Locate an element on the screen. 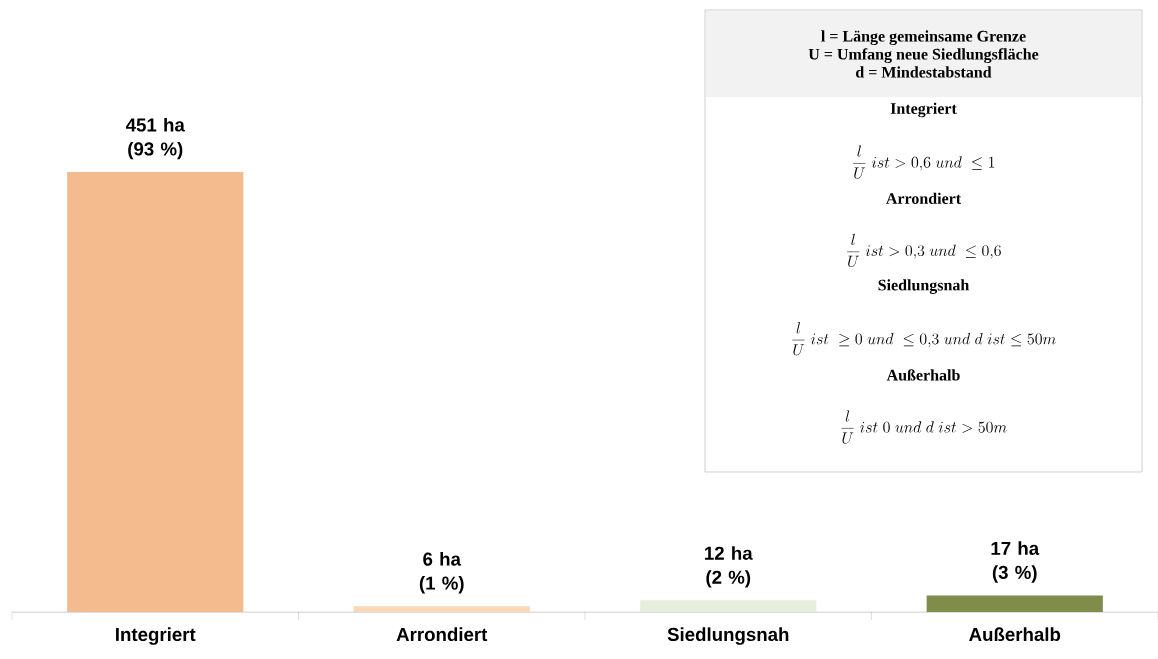 Image resolution: width=1158 pixels, height=659 pixels. annotation: $\frac{l}{U}\ ist > 0{,}6\ und\ \le 1$ is located at coordinates (924, 162).